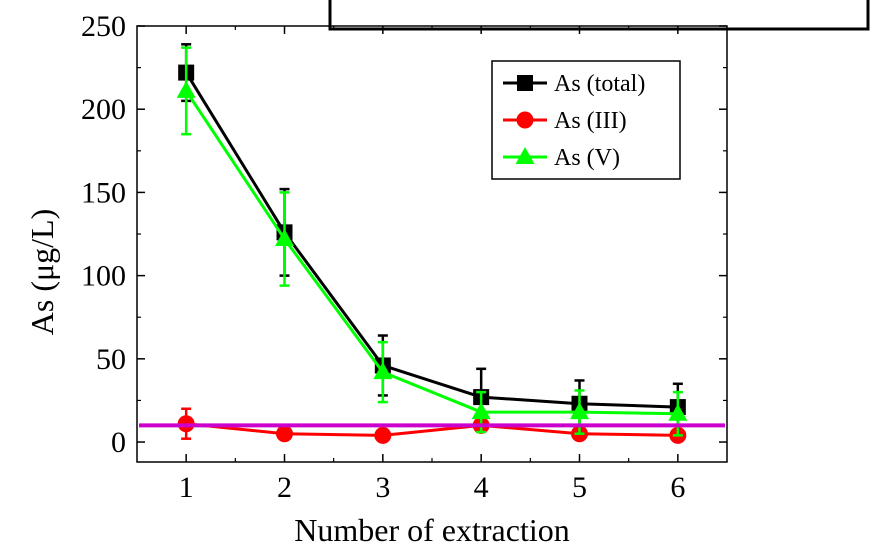 The width and height of the screenshot is (875, 551). I want to click on y-axis-label: As (μg/L), so click(42, 272).